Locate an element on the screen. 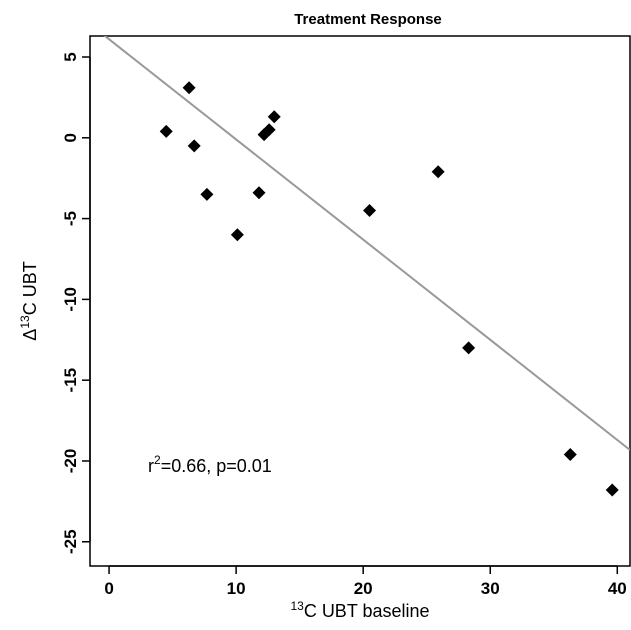  y-tick-label: -10 is located at coordinates (70, 299).